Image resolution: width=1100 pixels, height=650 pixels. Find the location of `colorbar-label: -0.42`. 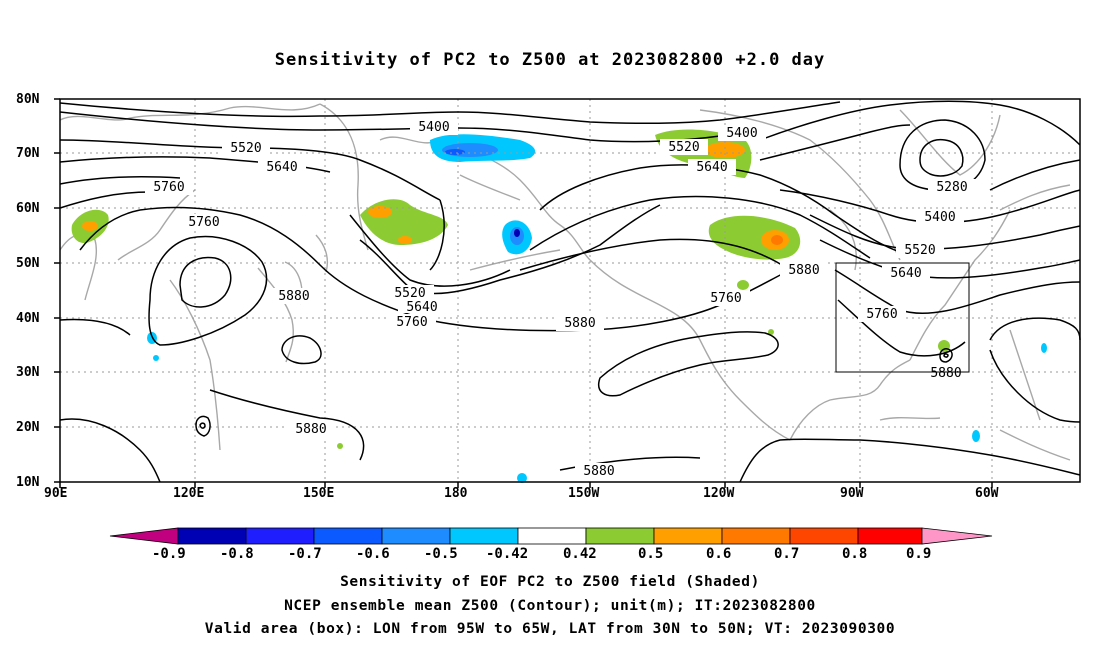

colorbar-label: -0.42 is located at coordinates (507, 554).